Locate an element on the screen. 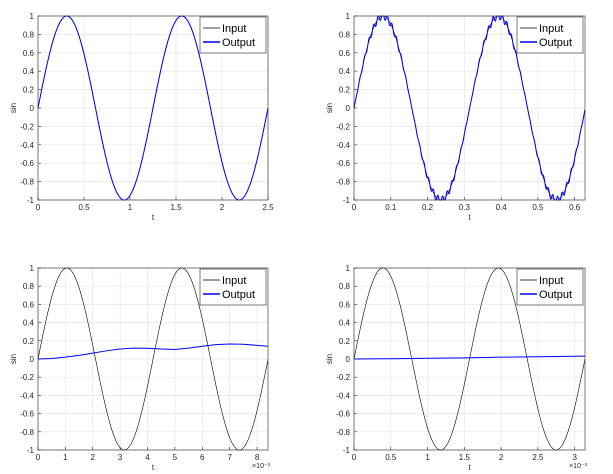 Image resolution: width=613 pixels, height=474 pixels. x-tick-label: 6 is located at coordinates (202, 457).